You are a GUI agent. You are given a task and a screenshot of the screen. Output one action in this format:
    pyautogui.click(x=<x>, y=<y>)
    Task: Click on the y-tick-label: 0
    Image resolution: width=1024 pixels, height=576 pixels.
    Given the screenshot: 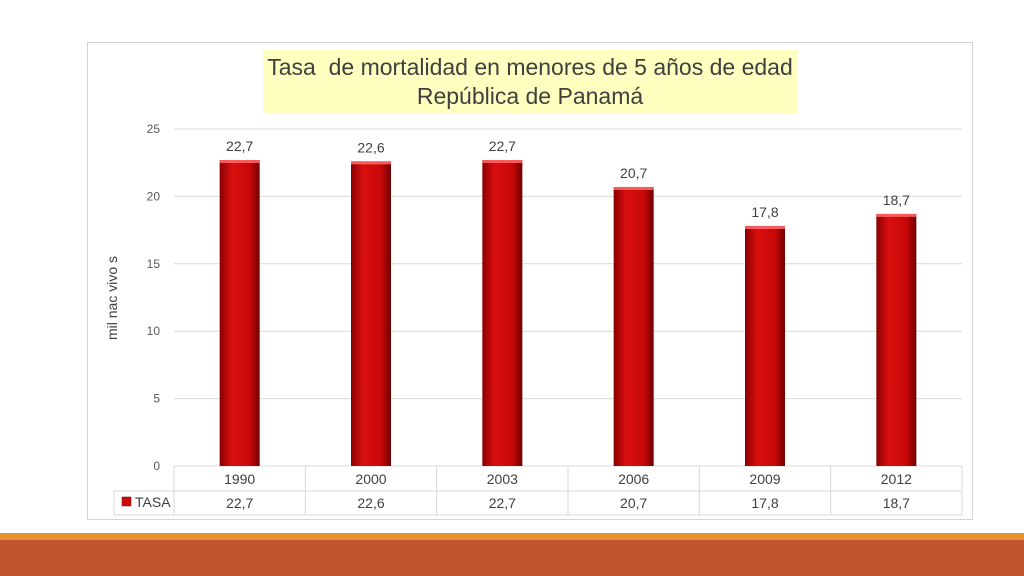 What is the action you would take?
    pyautogui.click(x=156, y=466)
    